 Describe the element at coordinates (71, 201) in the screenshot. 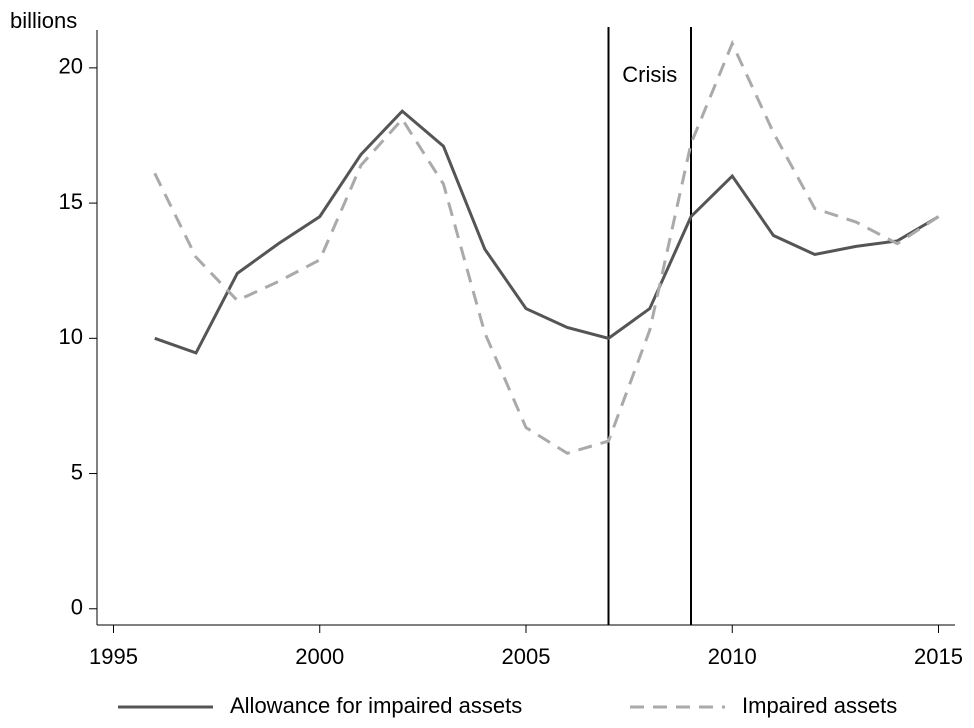

I see `y-tick-label: 15` at that location.